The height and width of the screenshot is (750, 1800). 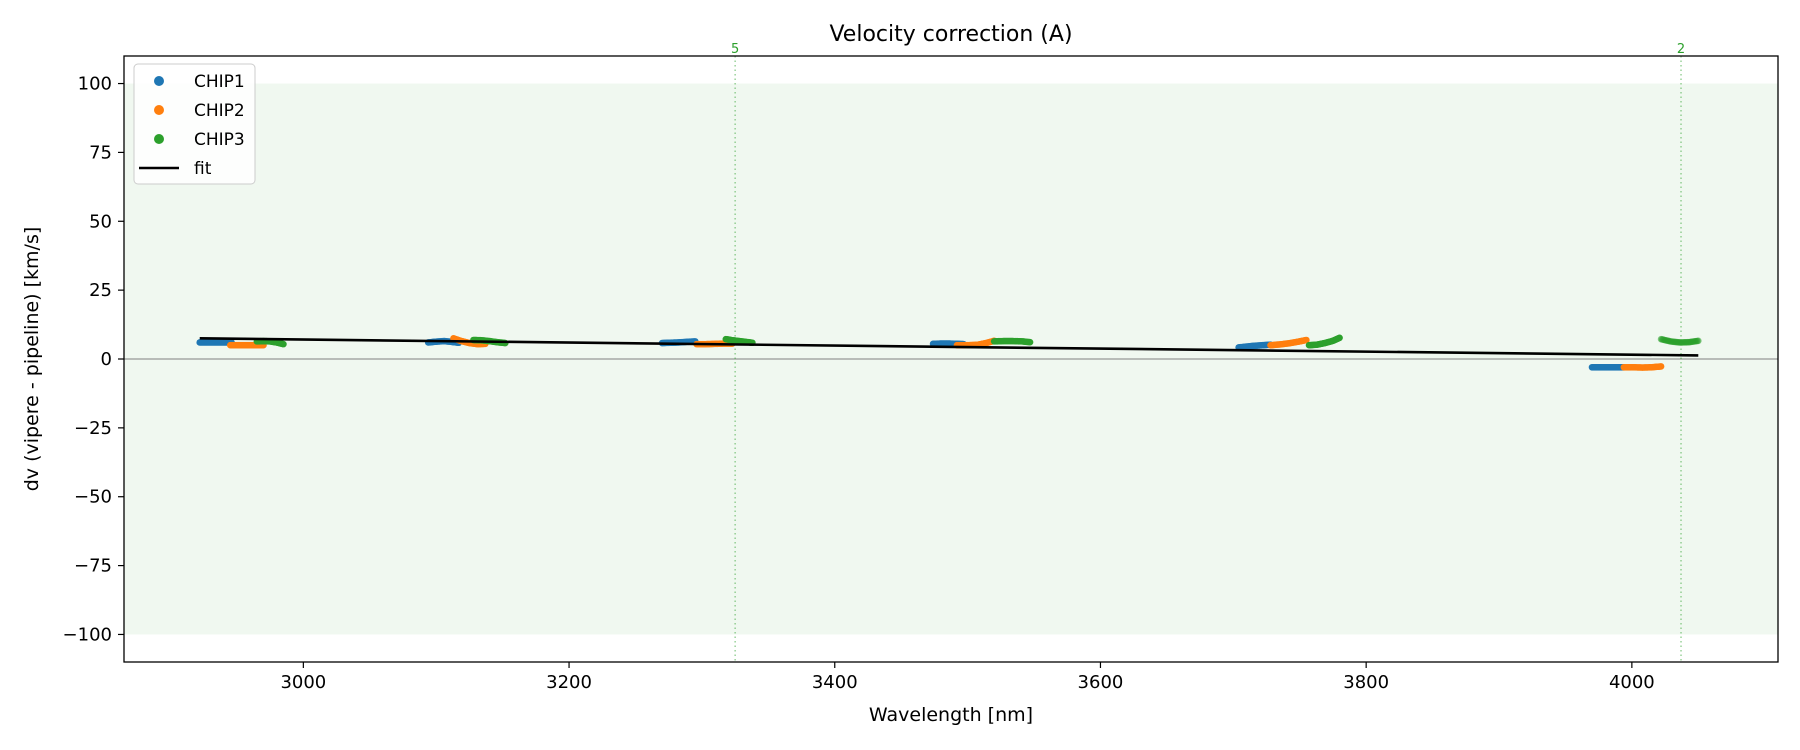 What do you see at coordinates (194, 124) in the screenshot?
I see `legend-box` at bounding box center [194, 124].